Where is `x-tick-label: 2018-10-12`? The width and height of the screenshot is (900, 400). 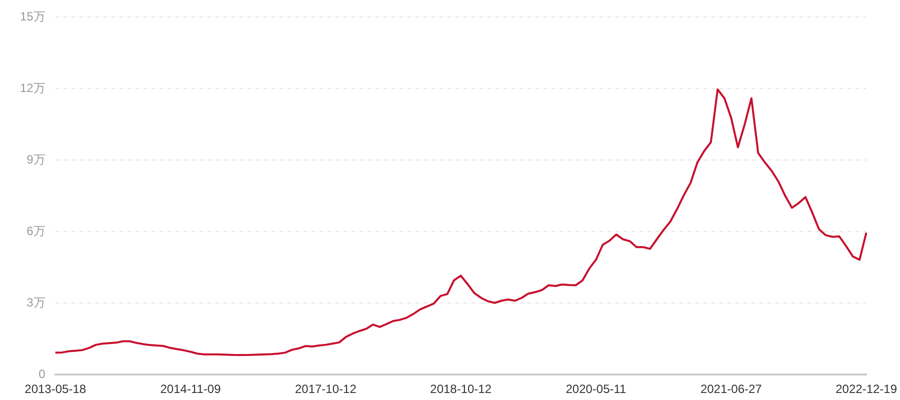
x-tick-label: 2018-10-12 is located at coordinates (461, 389).